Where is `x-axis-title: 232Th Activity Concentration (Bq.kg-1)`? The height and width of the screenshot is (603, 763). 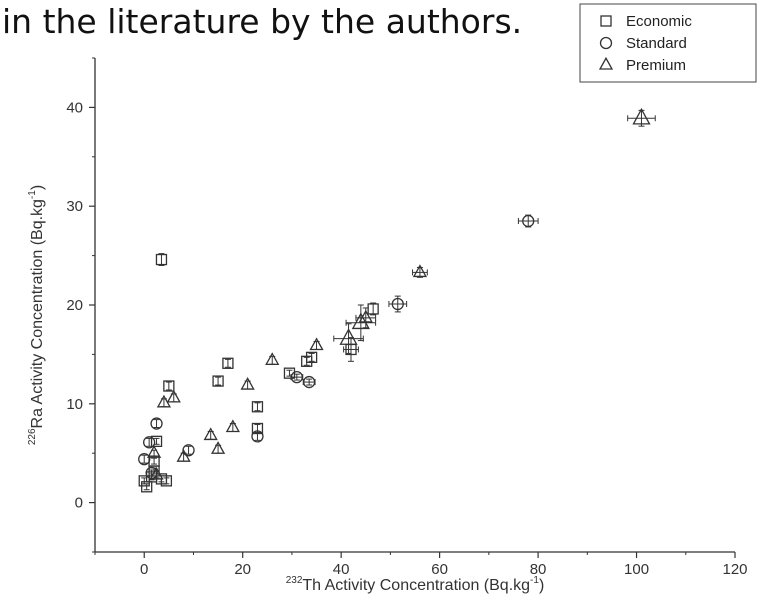 x-axis-title: 232Th Activity Concentration (Bq.kg-1) is located at coordinates (415, 584).